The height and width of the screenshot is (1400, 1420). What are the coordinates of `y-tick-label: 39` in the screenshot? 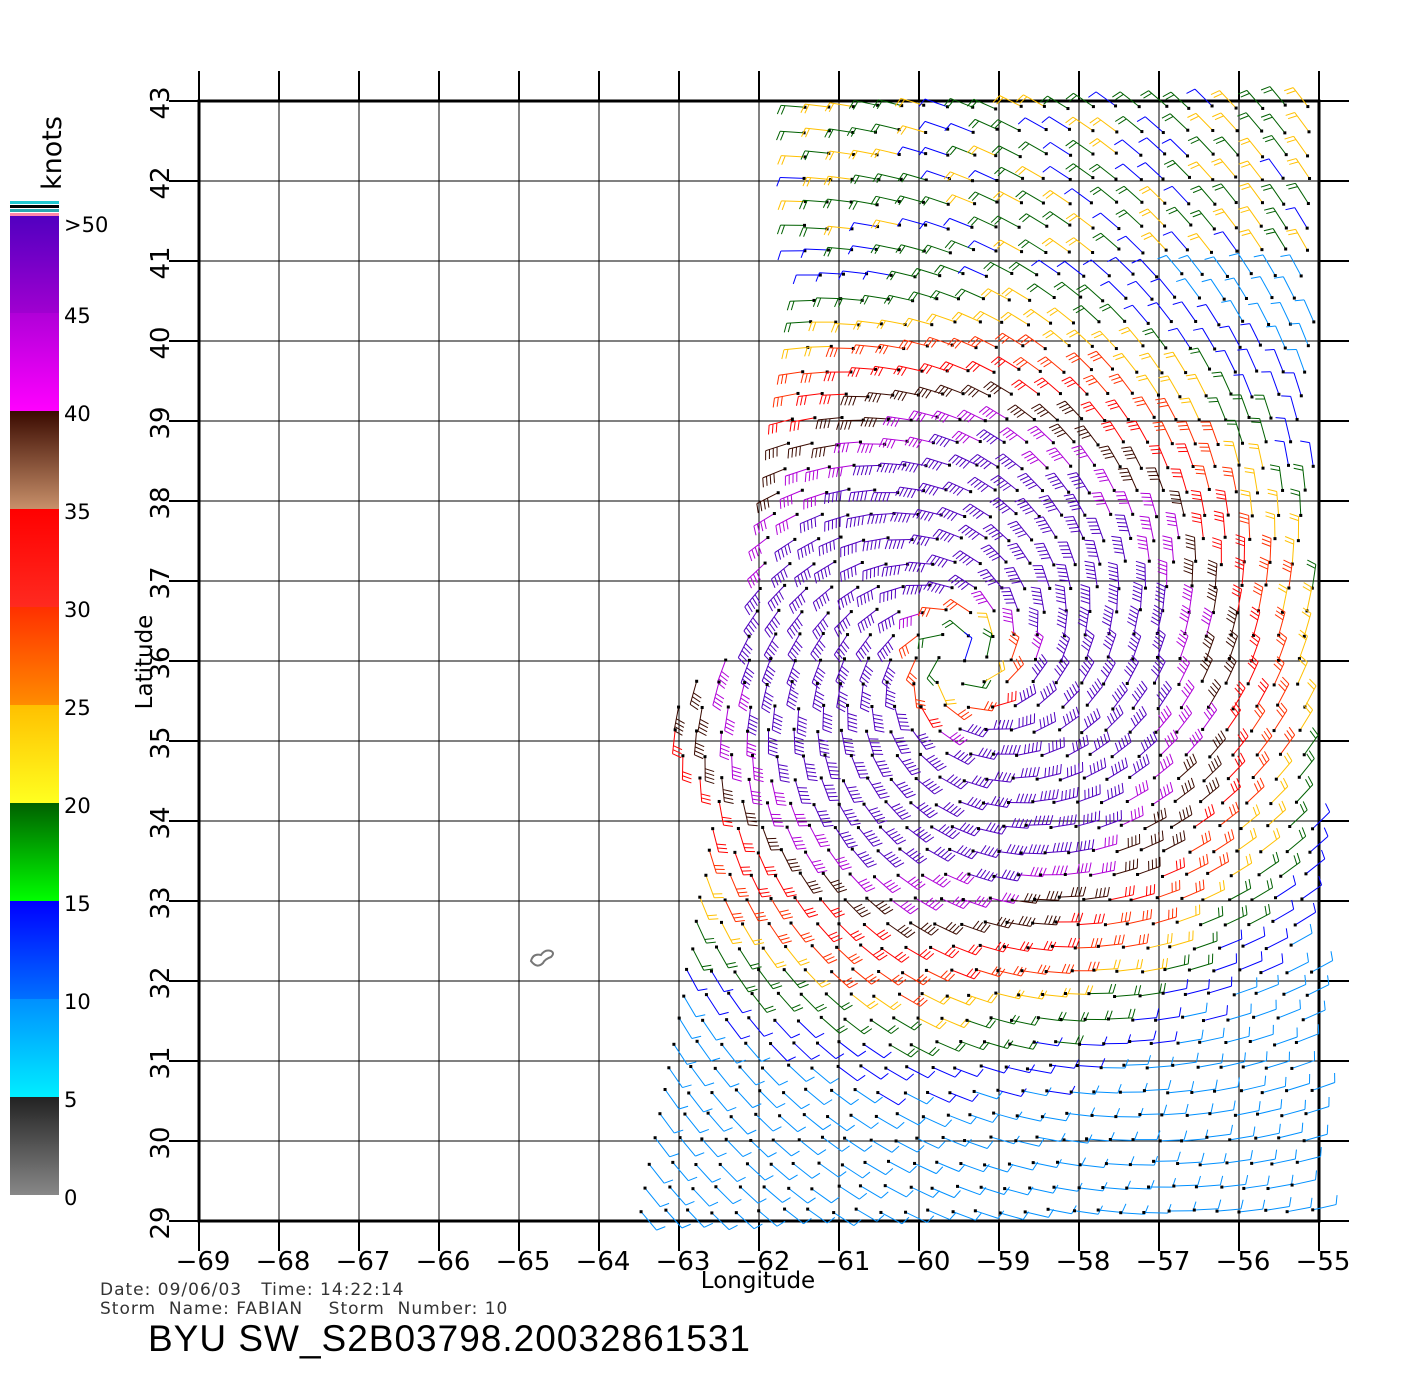 It's located at (161, 422).